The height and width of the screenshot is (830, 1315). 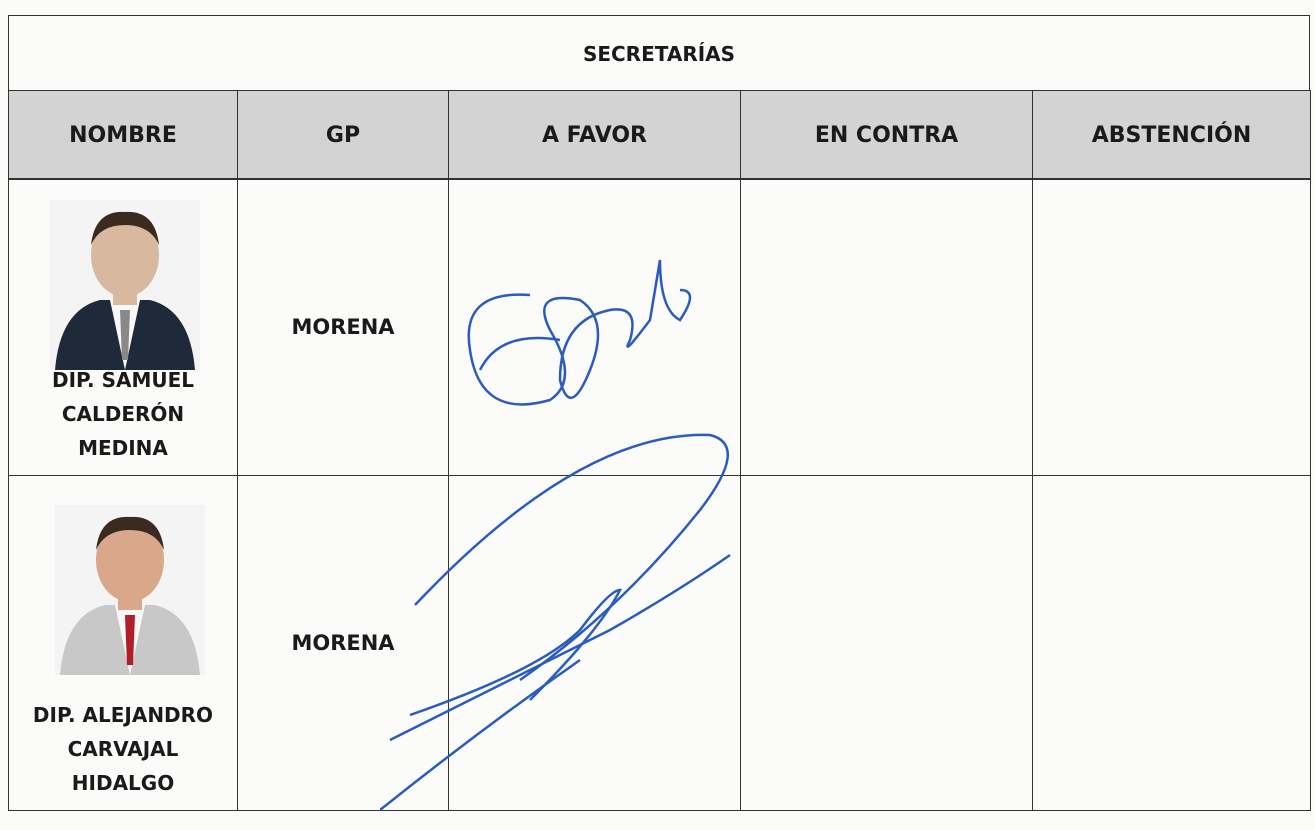 I want to click on column-header: NOMBRE, so click(x=123, y=135).